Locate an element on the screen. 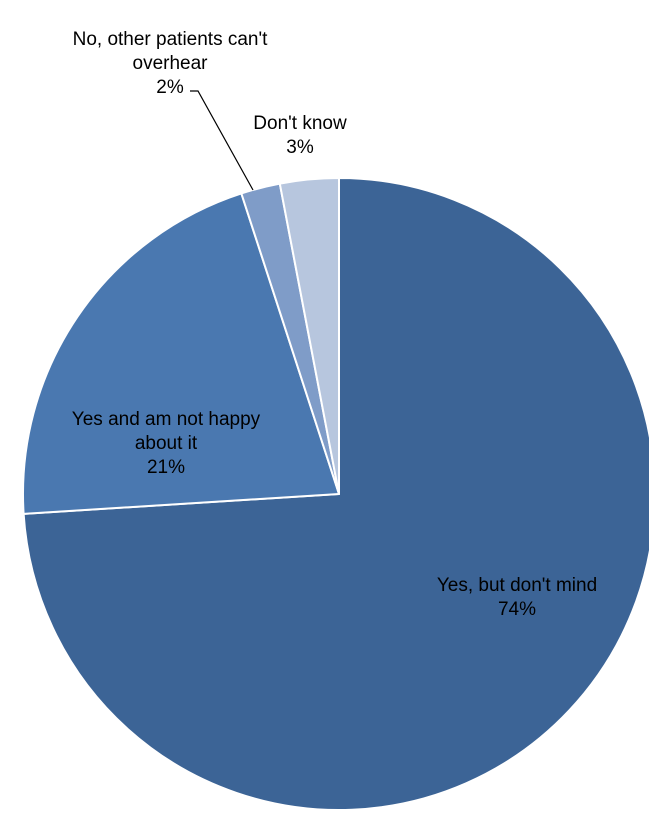 This screenshot has height=820, width=649. slice-name-label: No, other patients can't is located at coordinates (171, 39).